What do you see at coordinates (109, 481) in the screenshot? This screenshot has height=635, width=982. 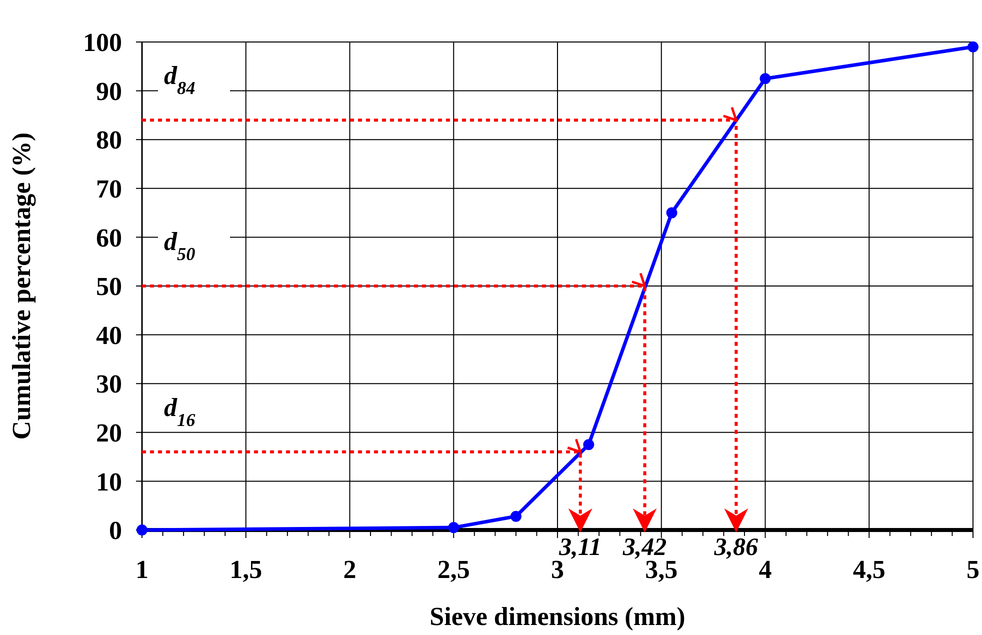 I see `y-tick-label: 10` at bounding box center [109, 481].